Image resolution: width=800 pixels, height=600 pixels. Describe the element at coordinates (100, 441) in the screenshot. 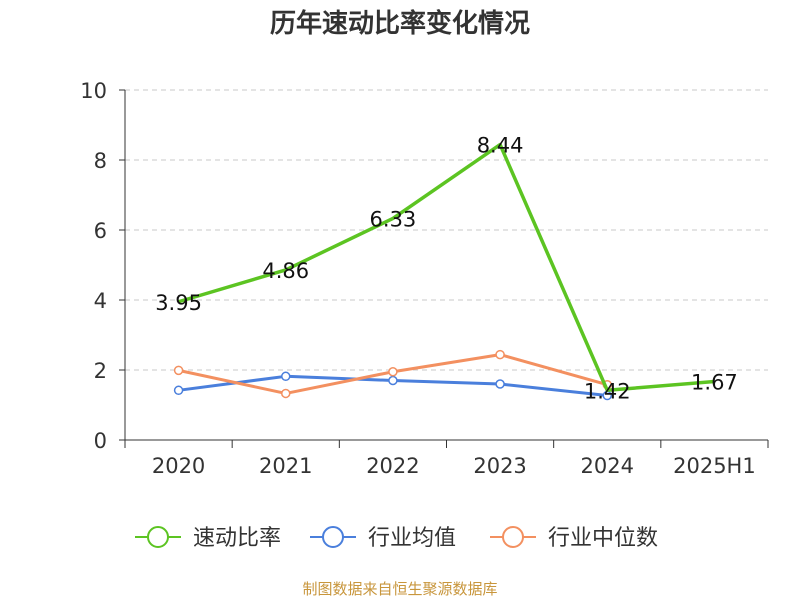

I see `y-tick-label: 0` at that location.